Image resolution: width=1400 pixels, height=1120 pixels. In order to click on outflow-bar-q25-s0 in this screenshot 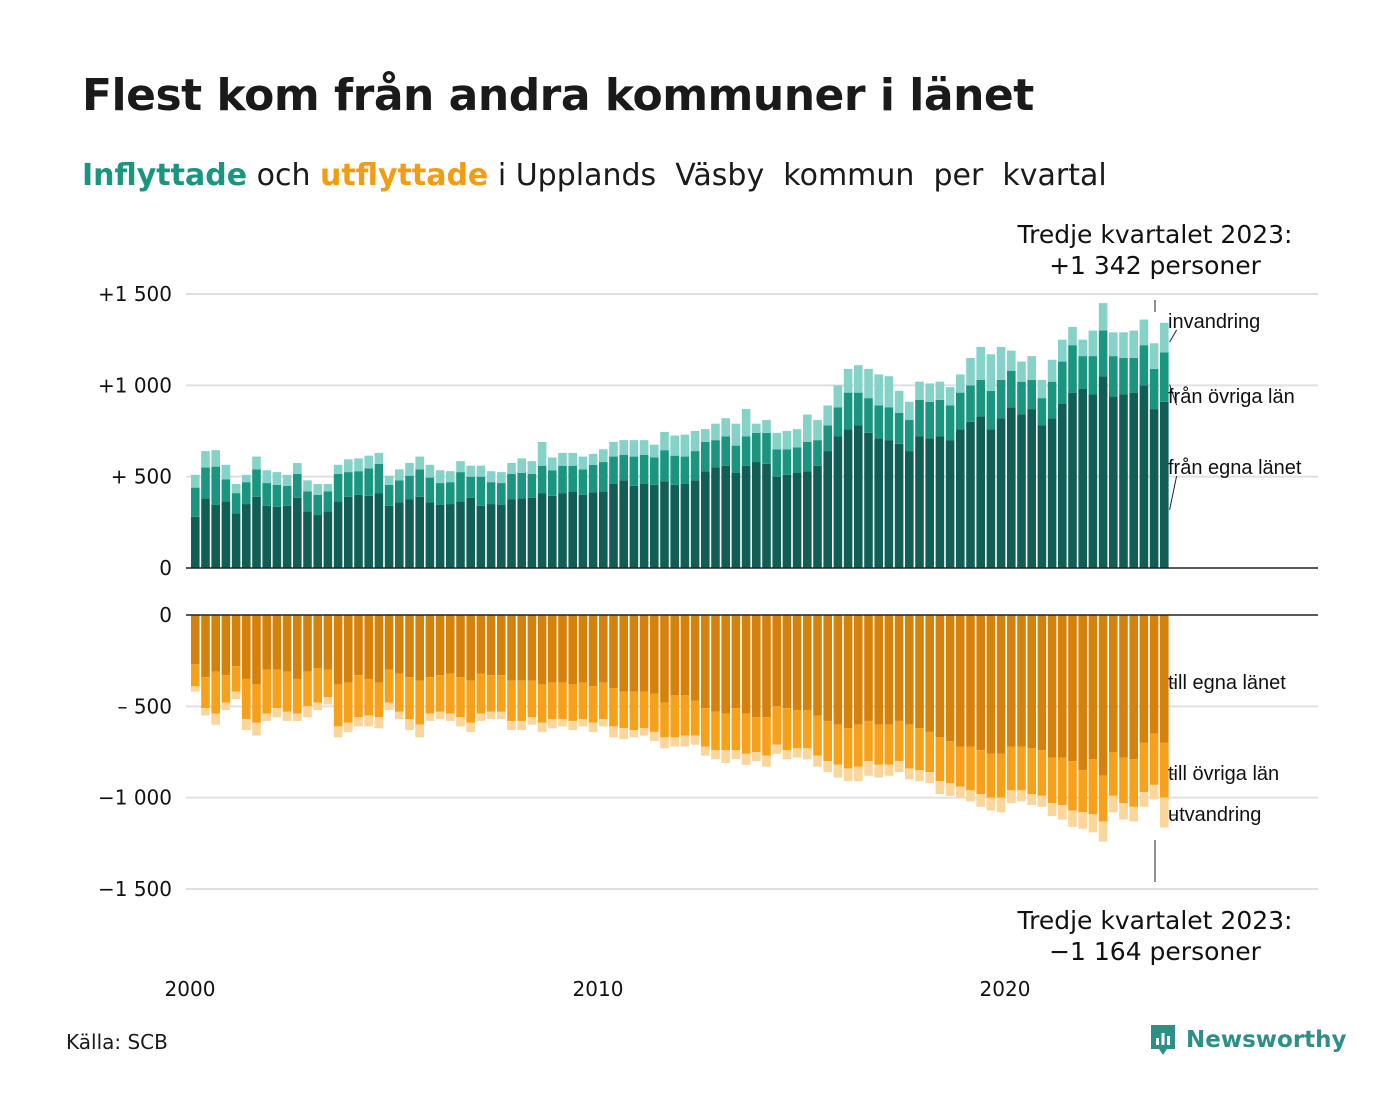, I will do `click(450, 644)`.